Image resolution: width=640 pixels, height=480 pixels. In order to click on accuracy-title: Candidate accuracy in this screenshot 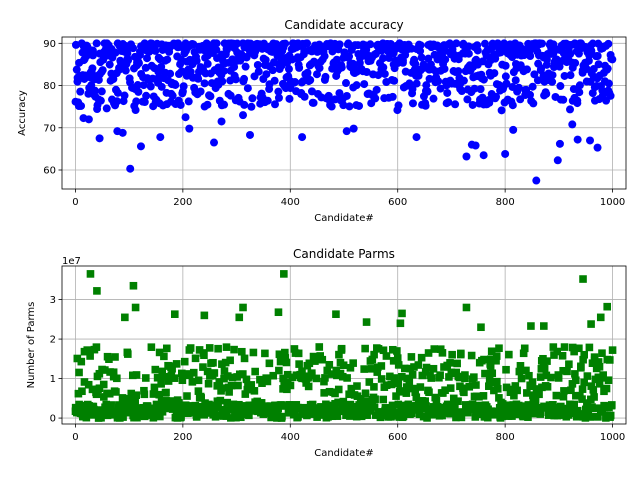, I will do `click(343, 25)`.